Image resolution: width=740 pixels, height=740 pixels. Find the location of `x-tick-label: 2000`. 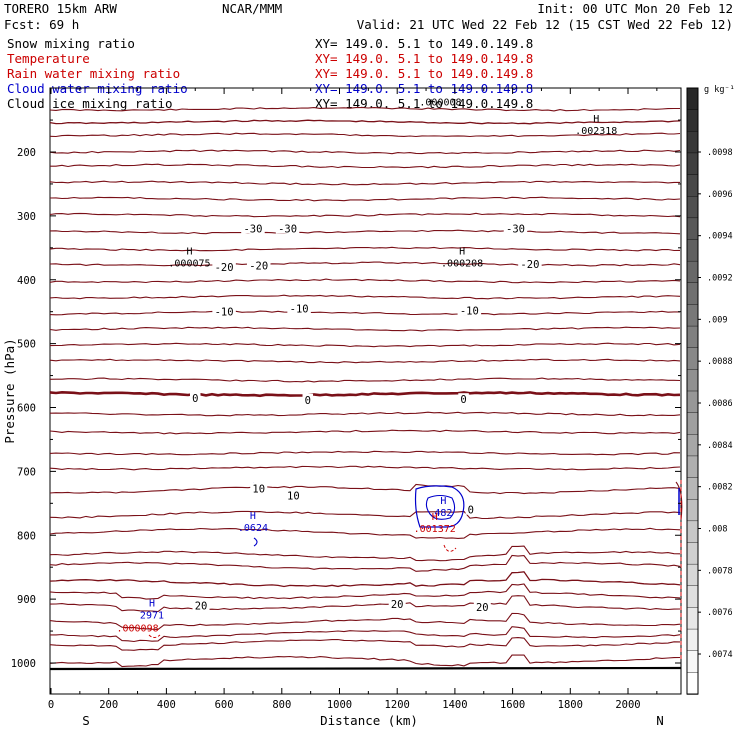

x-tick-label: 2000 is located at coordinates (627, 705).